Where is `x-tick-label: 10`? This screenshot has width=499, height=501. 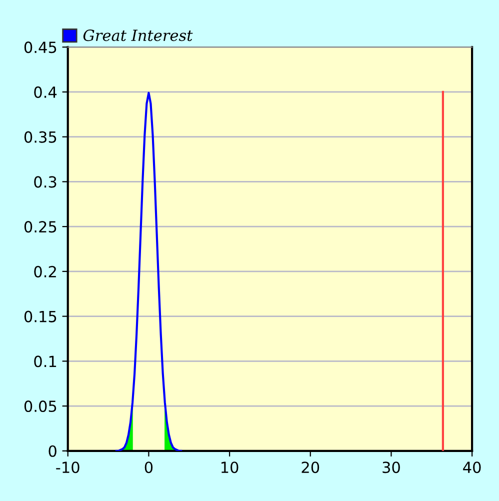
x-tick-label: 10 is located at coordinates (230, 468).